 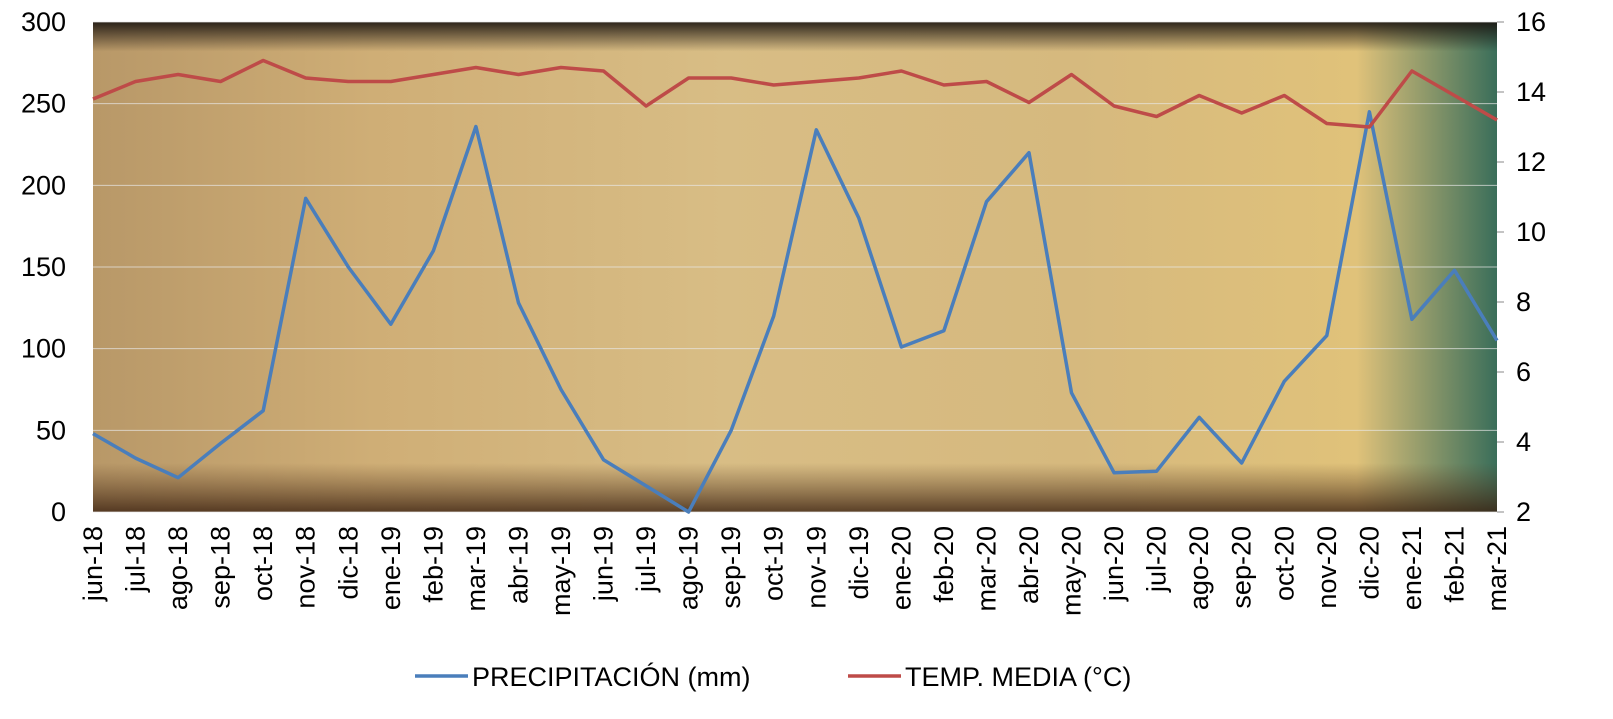 I want to click on x-tick-label: nov-20, so click(x=1327, y=567).